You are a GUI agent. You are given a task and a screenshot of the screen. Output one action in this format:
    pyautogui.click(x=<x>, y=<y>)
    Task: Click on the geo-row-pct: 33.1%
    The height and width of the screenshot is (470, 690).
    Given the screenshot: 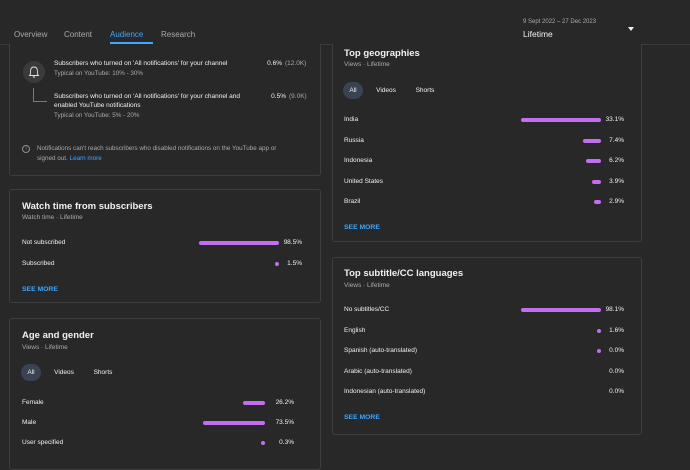 What is the action you would take?
    pyautogui.click(x=614, y=119)
    